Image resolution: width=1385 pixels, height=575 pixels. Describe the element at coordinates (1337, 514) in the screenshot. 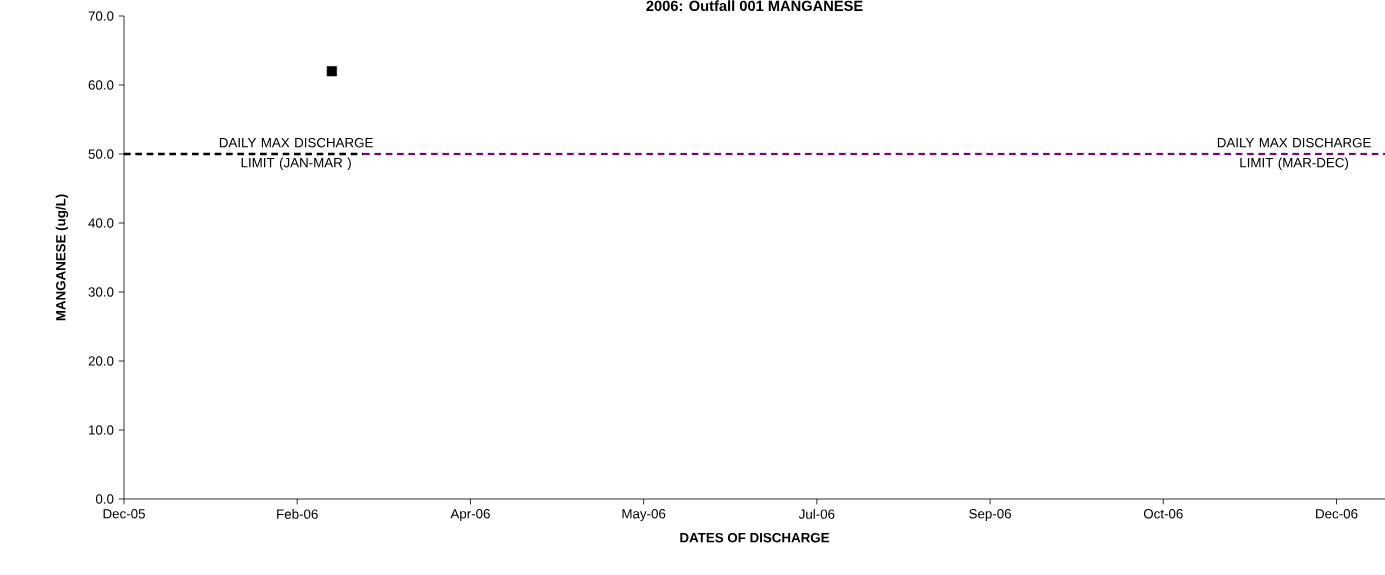

I see `x-tick-label: Dec-06` at that location.